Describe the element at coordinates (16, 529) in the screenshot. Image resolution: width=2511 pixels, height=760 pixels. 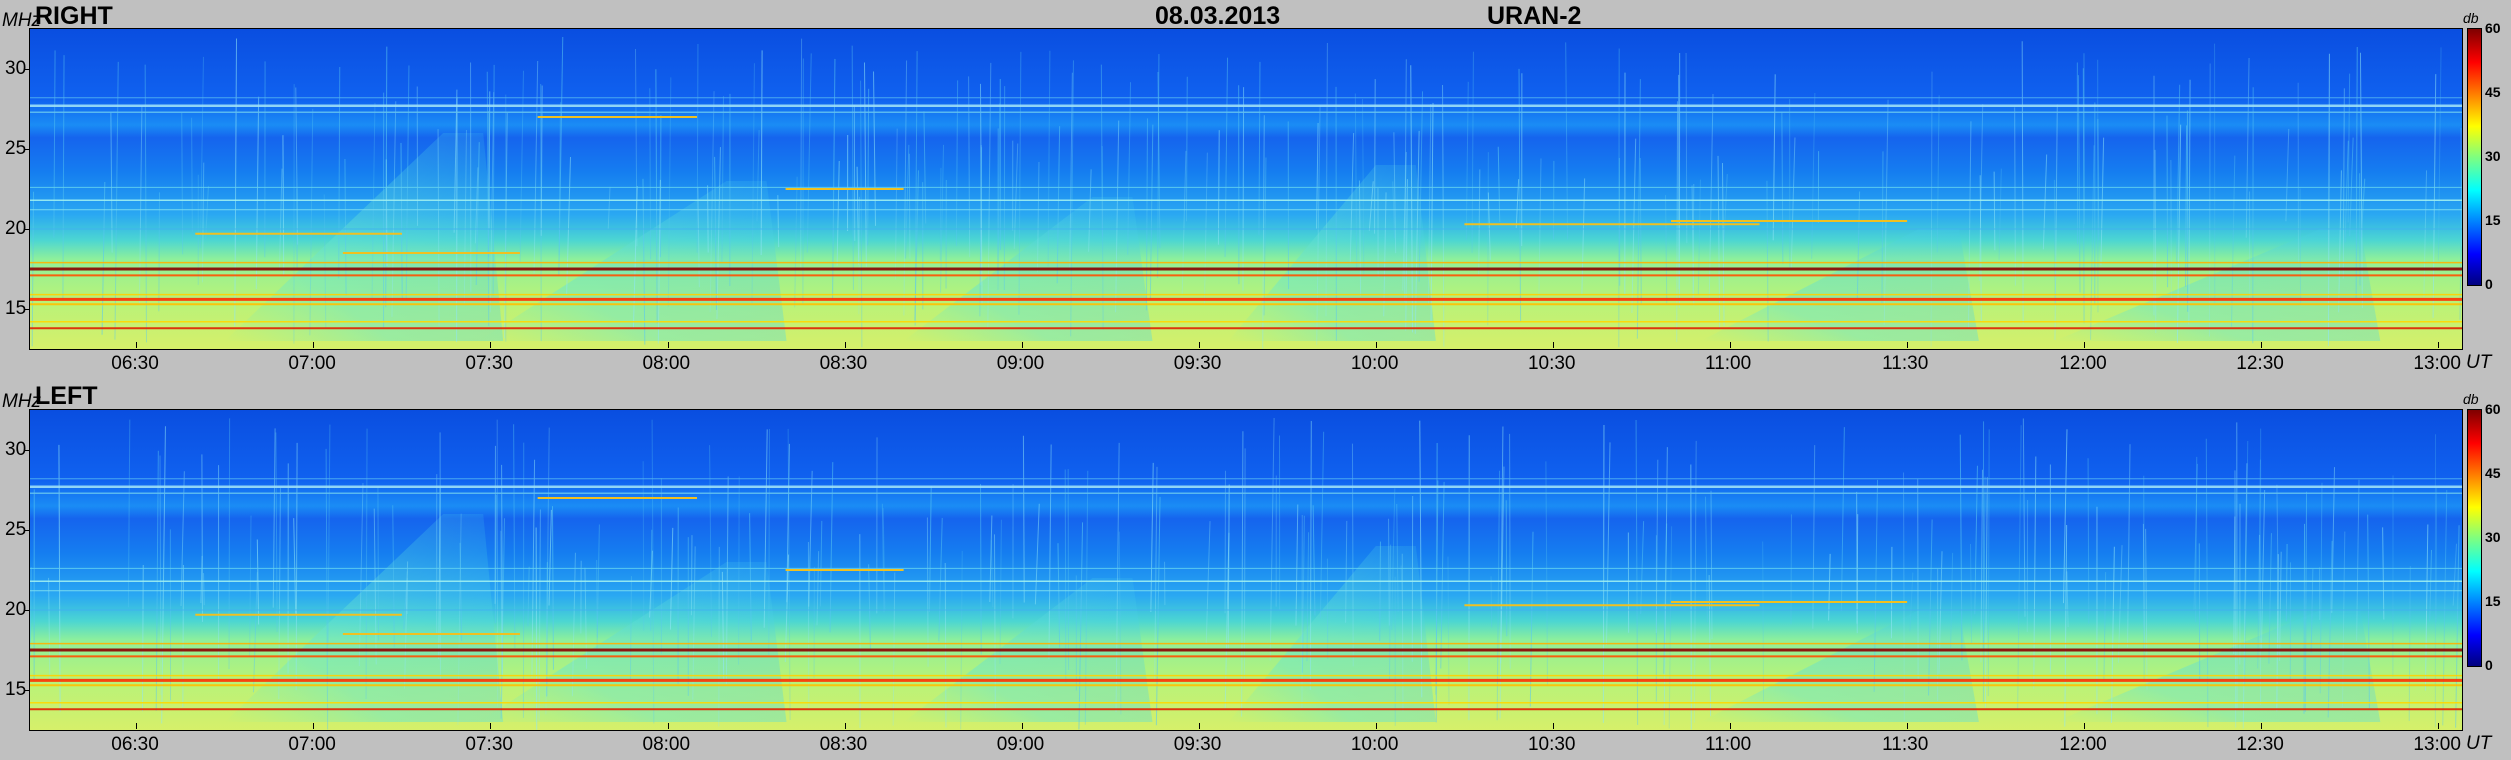
I see `y-tick-label: 25` at that location.